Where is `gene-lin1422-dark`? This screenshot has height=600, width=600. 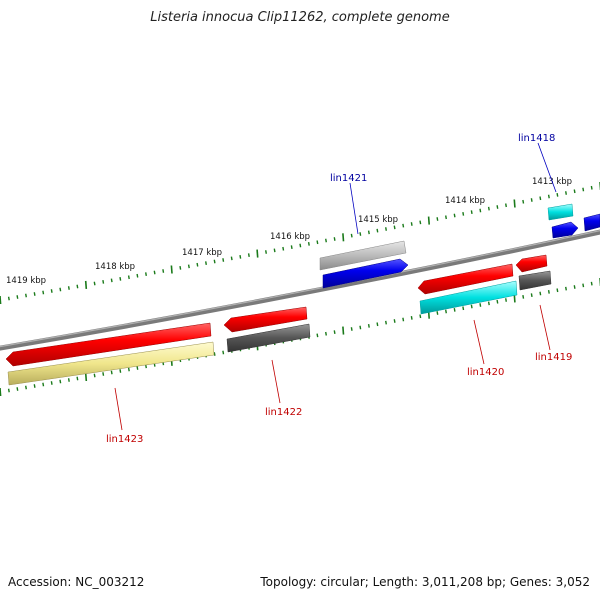
gene-lin1422-dark is located at coordinates (268, 338).